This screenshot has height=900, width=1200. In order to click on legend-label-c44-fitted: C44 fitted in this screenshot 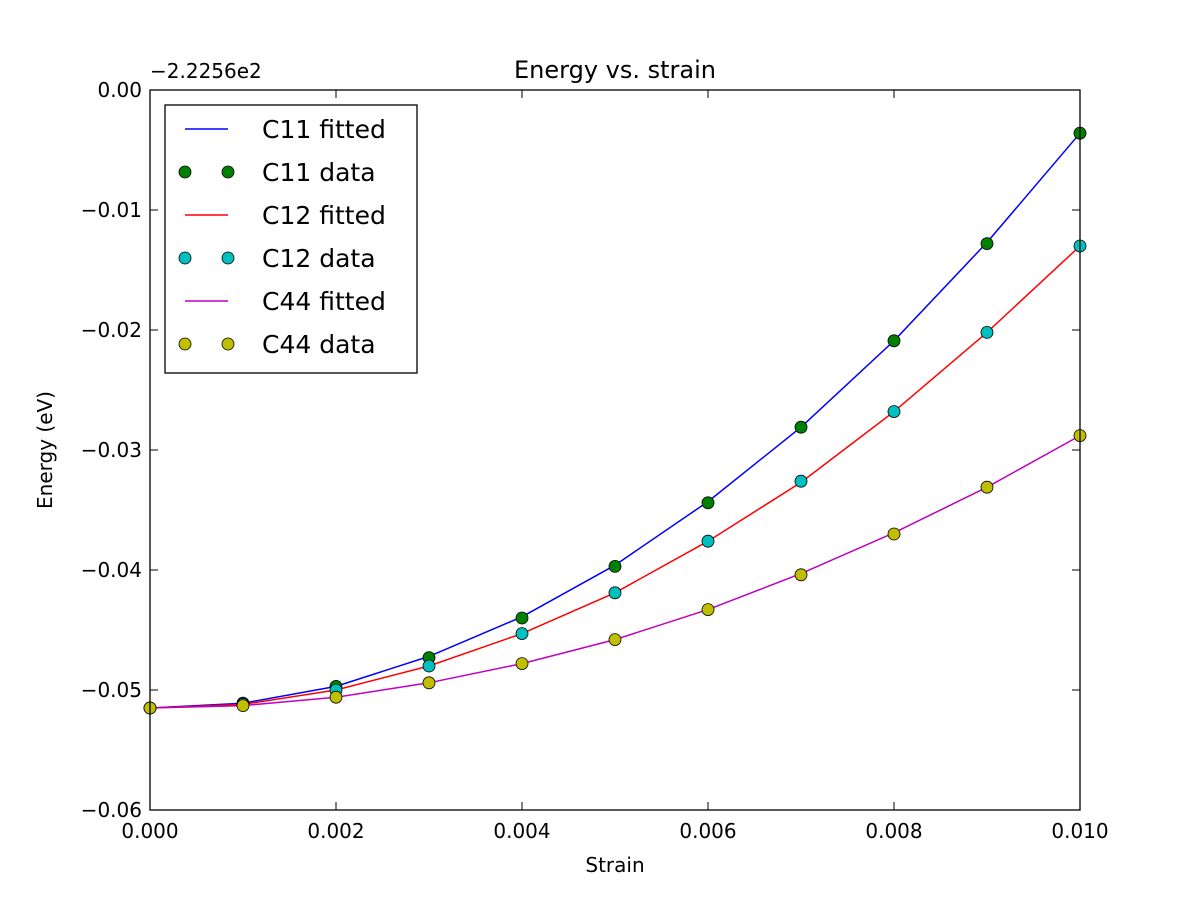, I will do `click(324, 301)`.